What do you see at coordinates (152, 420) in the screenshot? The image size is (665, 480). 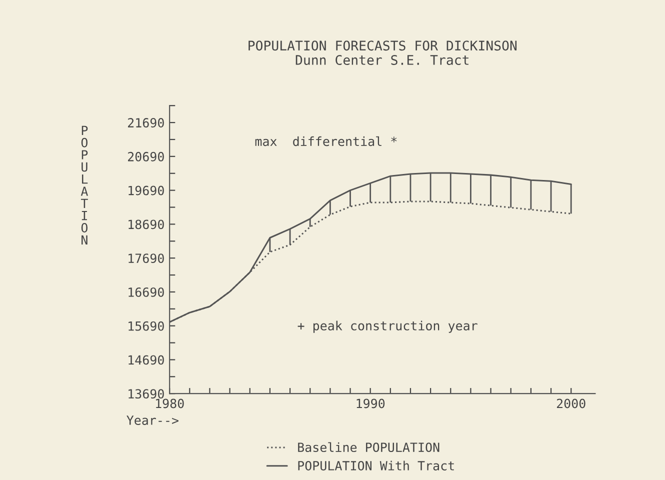 I see `x-axis-title: Year-->` at bounding box center [152, 420].